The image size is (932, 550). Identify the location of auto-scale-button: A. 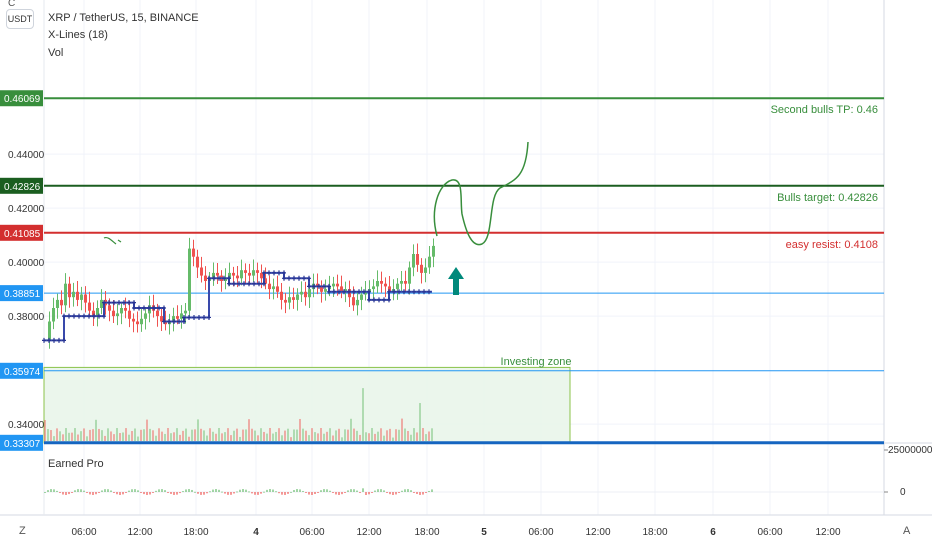
(907, 531).